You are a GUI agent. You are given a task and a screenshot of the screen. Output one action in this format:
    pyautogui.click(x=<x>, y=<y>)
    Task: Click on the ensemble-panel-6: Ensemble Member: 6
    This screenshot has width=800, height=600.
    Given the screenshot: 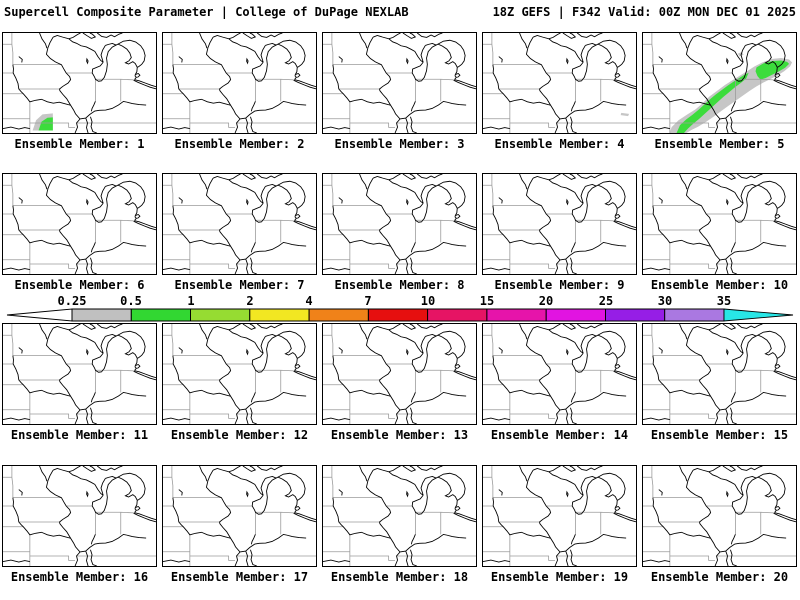 What is the action you would take?
    pyautogui.click(x=79, y=232)
    